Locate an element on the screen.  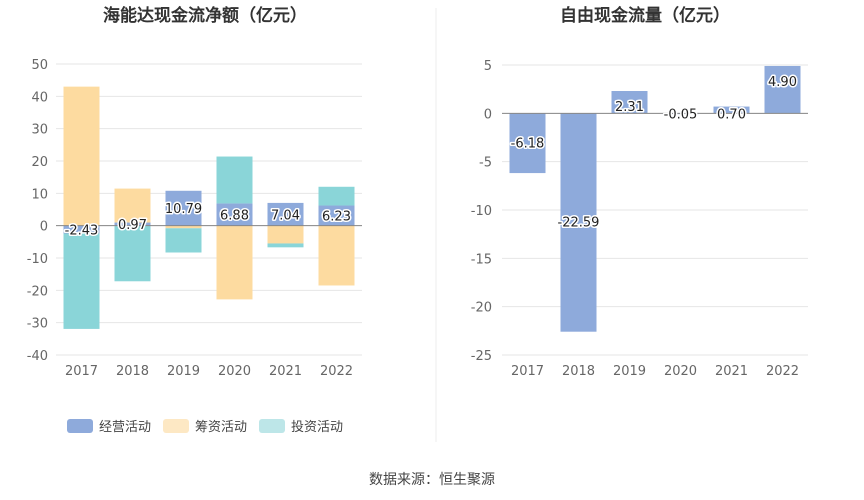
right-bar-2017 is located at coordinates (527, 143).